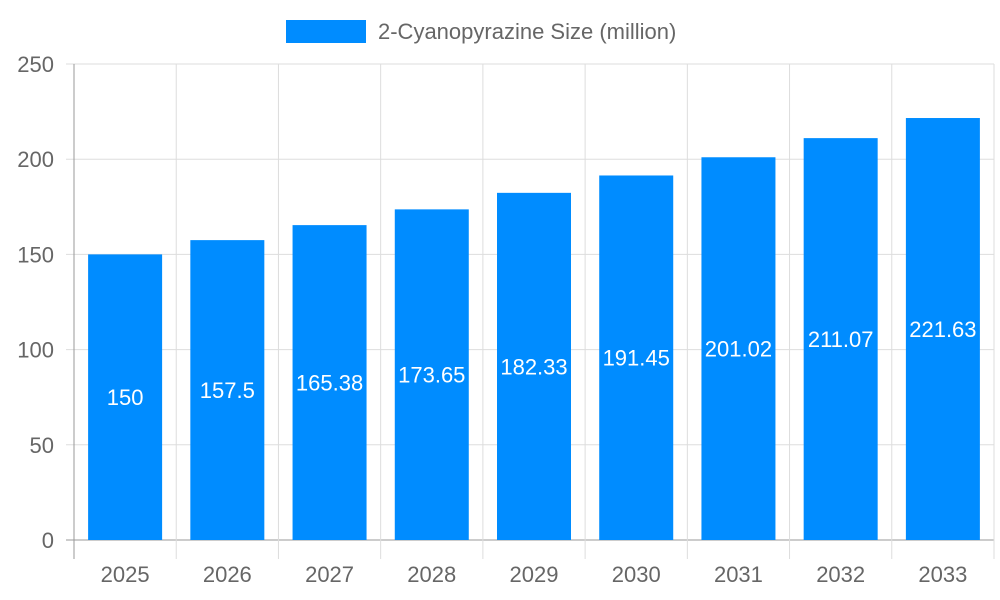 This screenshot has width=1000, height=600. I want to click on data-label: 211.07, so click(841, 339).